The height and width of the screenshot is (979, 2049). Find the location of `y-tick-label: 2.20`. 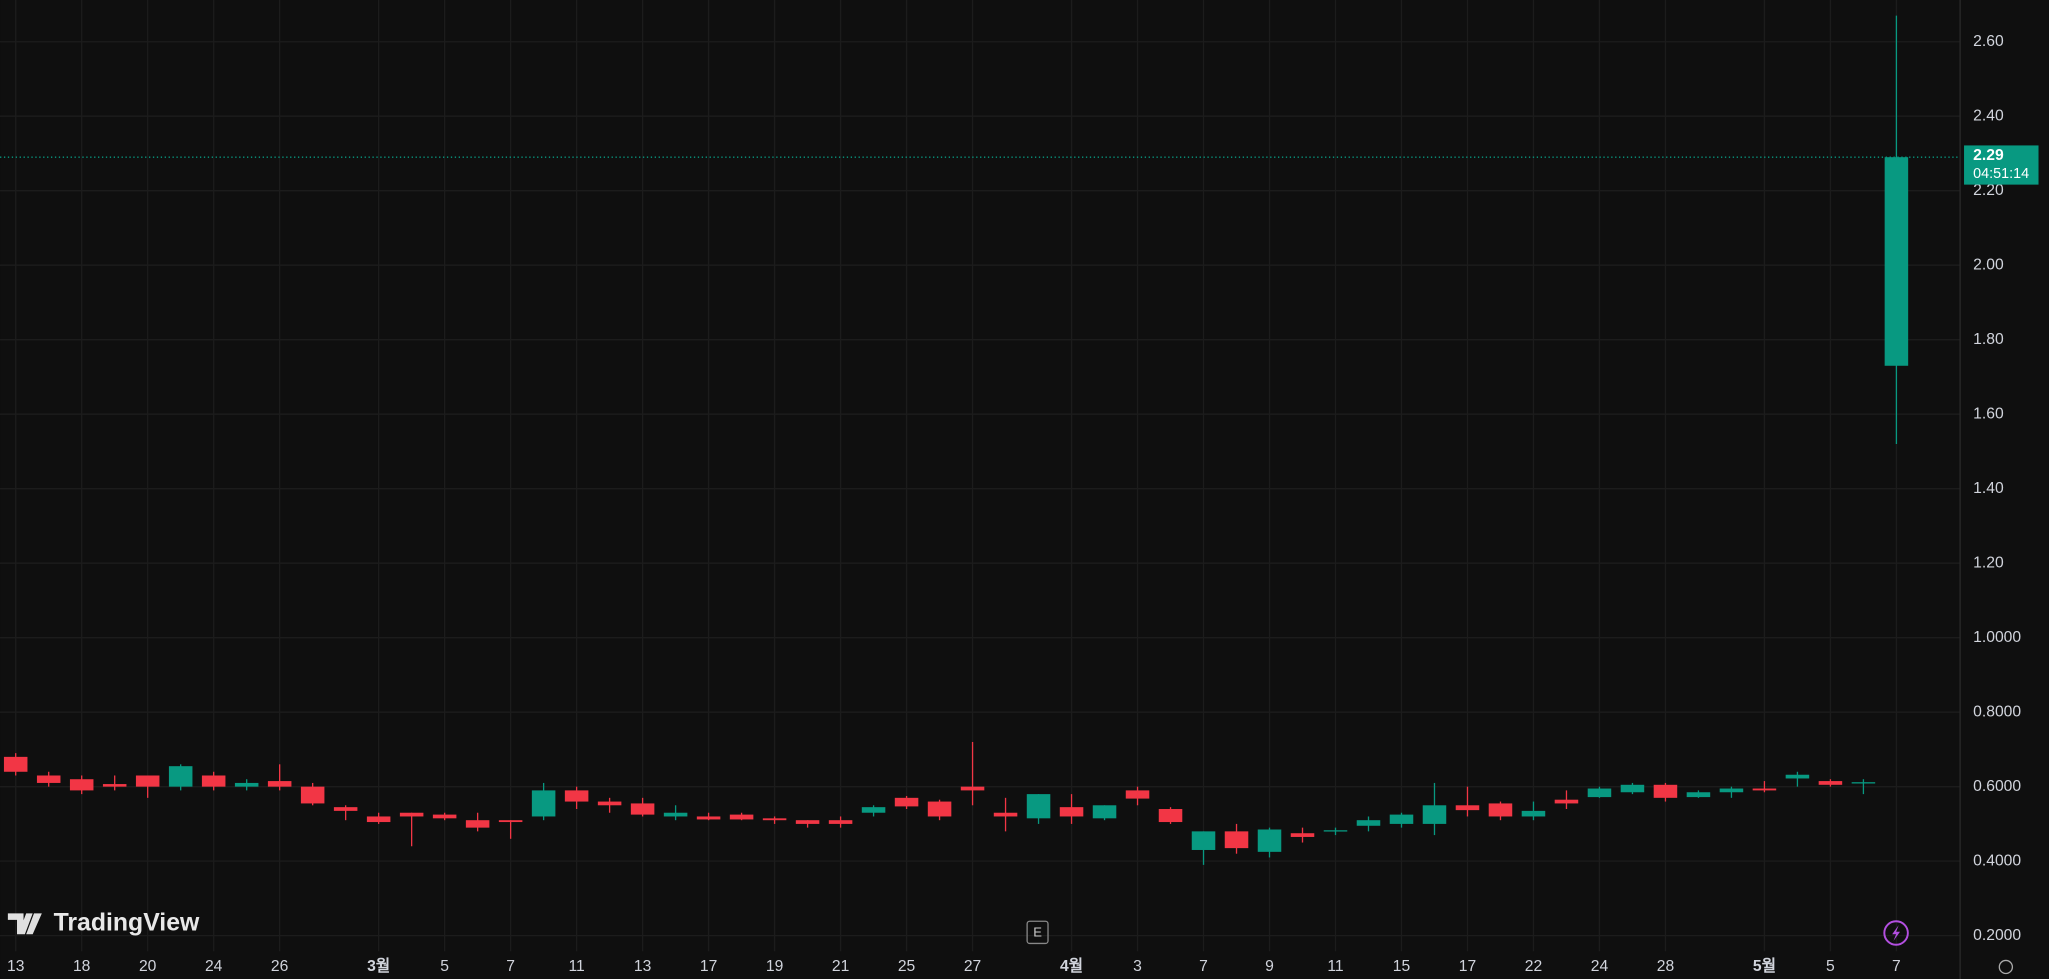

y-tick-label: 2.20 is located at coordinates (1988, 190).